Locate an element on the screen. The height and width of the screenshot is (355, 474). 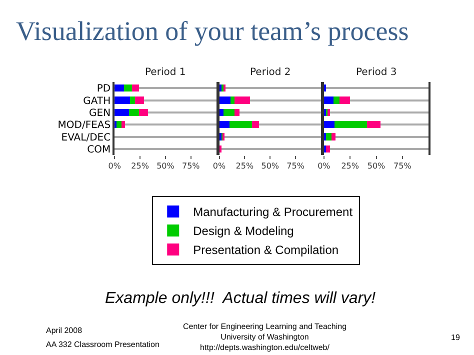
chart-title: Period 2 is located at coordinates (270, 72).